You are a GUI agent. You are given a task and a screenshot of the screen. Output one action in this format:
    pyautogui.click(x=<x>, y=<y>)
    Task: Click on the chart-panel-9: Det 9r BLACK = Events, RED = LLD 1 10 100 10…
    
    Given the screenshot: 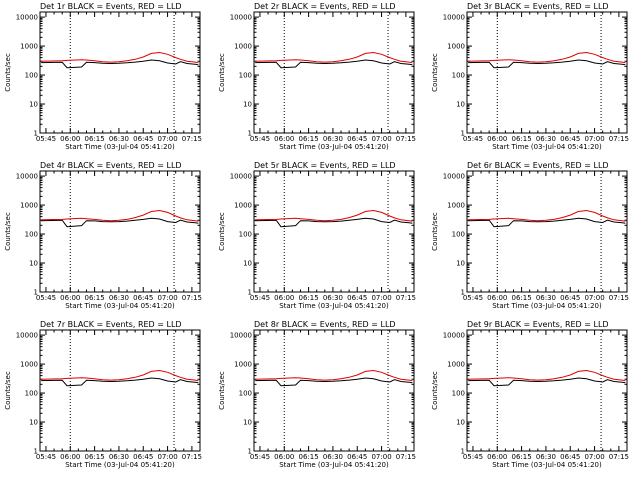 What is the action you would take?
    pyautogui.click(x=530, y=394)
    